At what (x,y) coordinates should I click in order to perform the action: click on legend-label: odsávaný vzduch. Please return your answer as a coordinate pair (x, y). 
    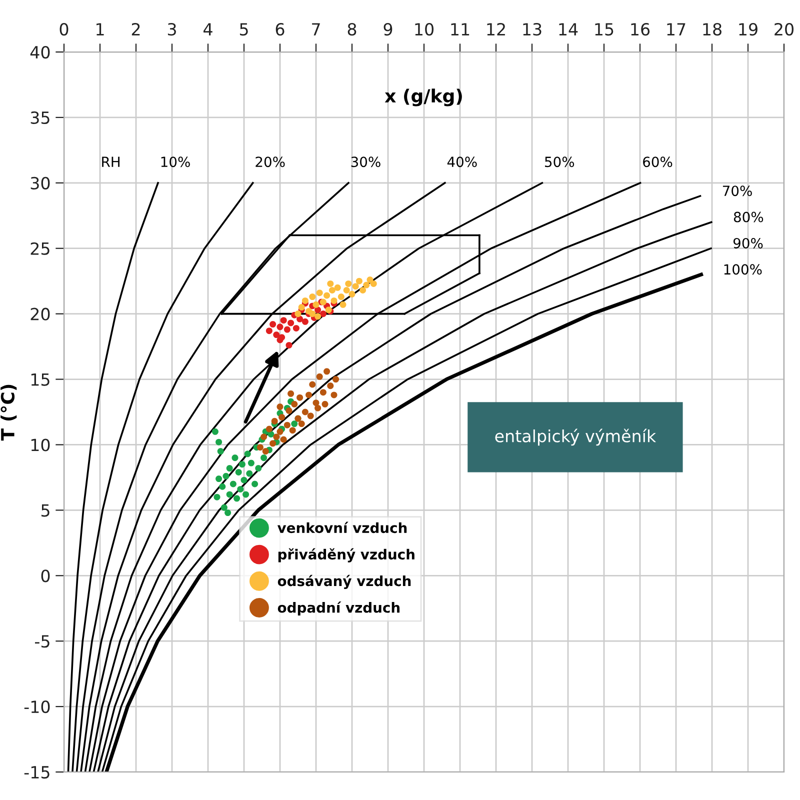
    Looking at the image, I should click on (344, 582).